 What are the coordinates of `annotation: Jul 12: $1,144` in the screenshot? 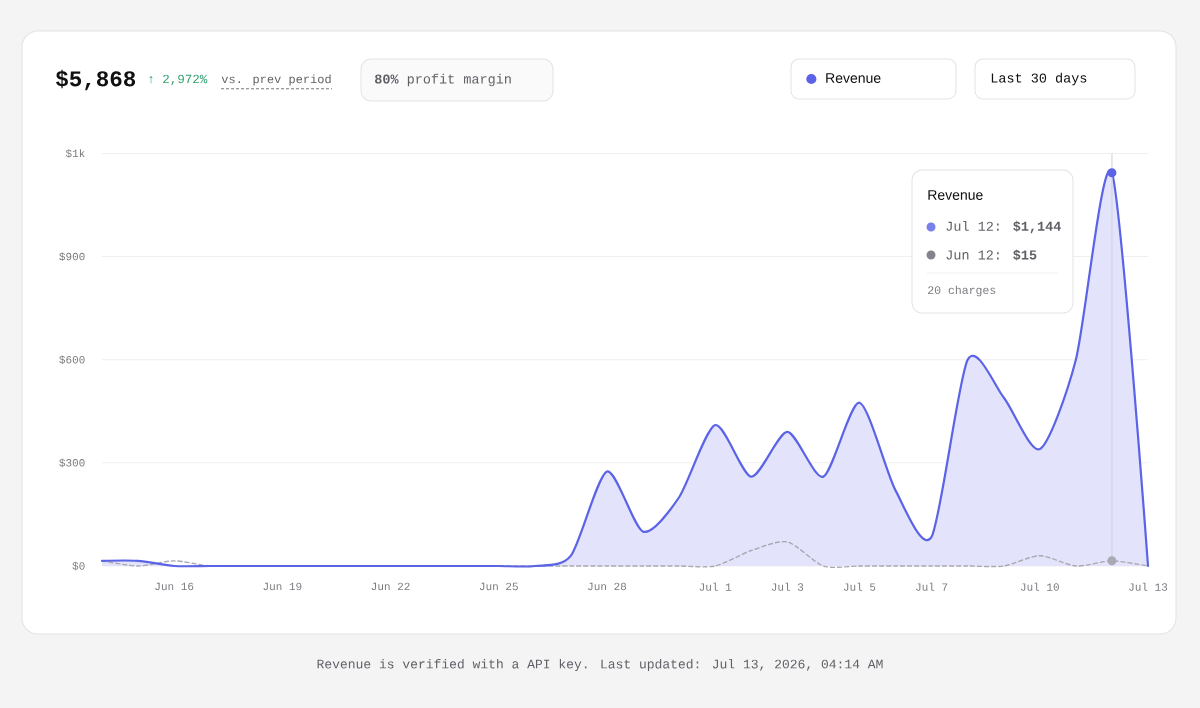 It's located at (1003, 227).